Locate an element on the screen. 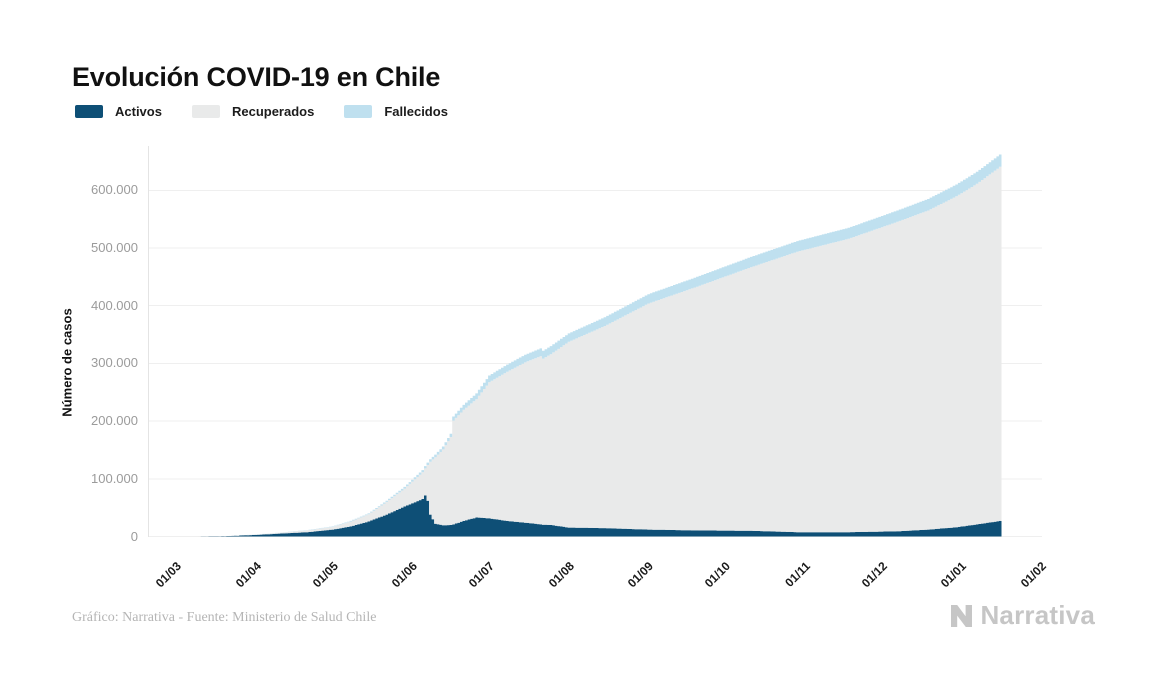  page-title: Evolución COVID-19 en Chile is located at coordinates (256, 77).